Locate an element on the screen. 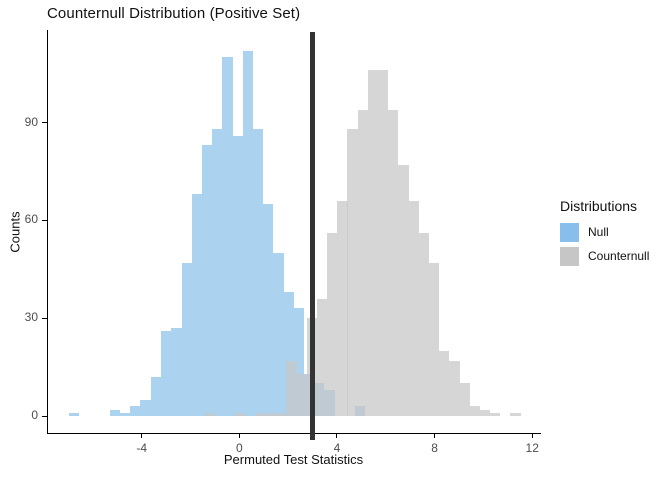  y-tick-label: 60 is located at coordinates (31, 219).